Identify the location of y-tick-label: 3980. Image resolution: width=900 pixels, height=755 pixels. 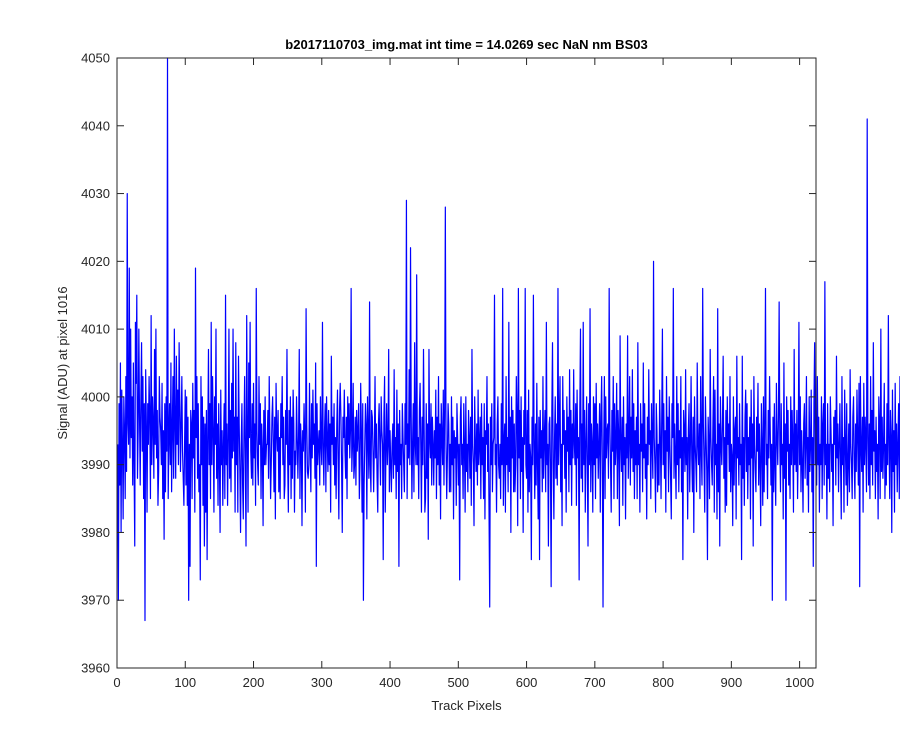
(95, 532).